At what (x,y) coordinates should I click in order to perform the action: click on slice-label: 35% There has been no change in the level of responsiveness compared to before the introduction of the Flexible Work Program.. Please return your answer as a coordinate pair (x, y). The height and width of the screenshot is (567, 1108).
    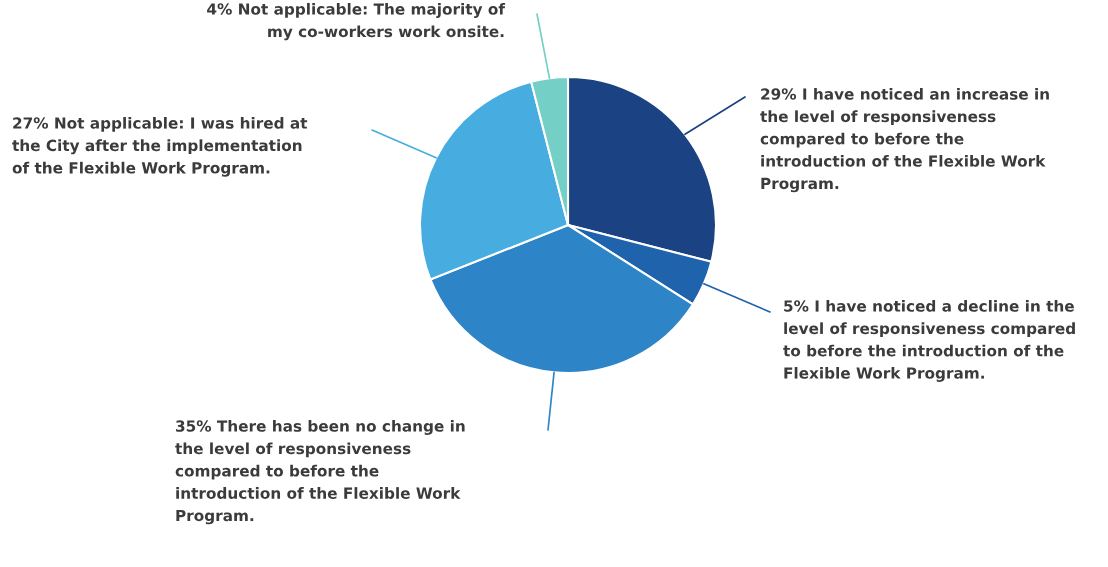
    Looking at the image, I should click on (320, 472).